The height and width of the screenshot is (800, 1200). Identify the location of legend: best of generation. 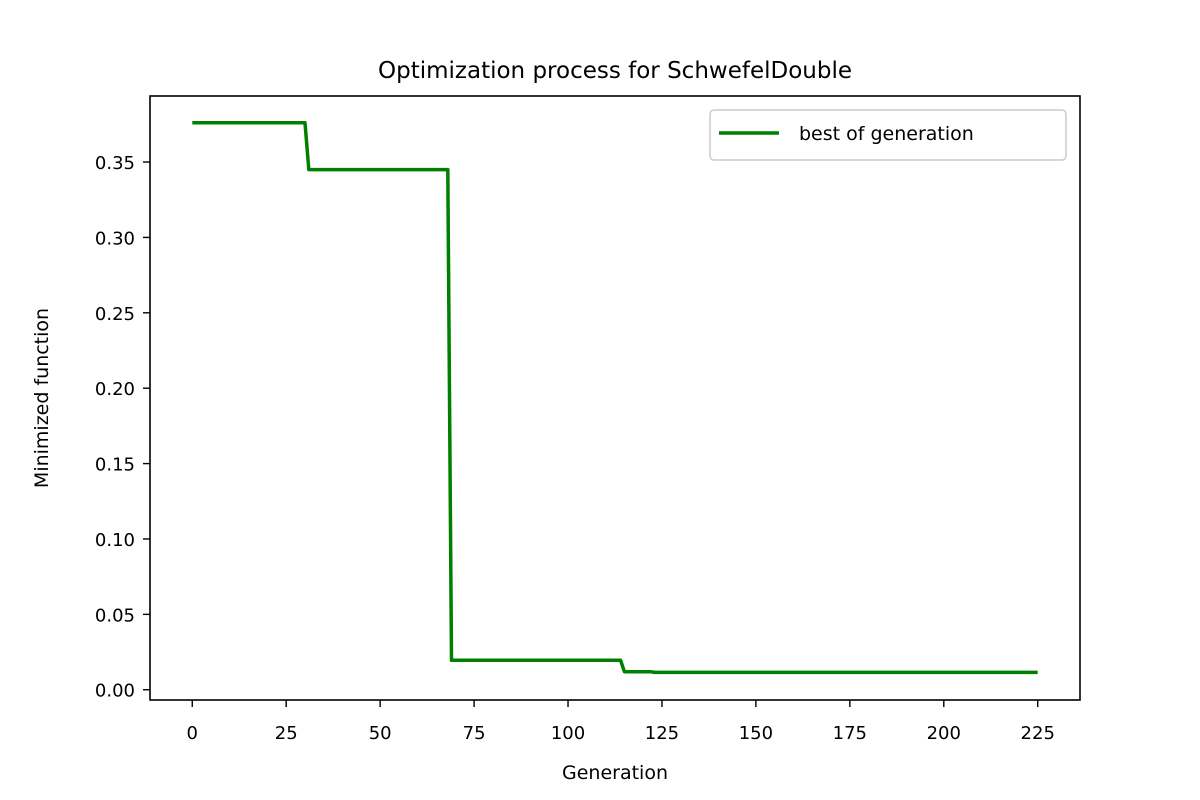
(888, 135).